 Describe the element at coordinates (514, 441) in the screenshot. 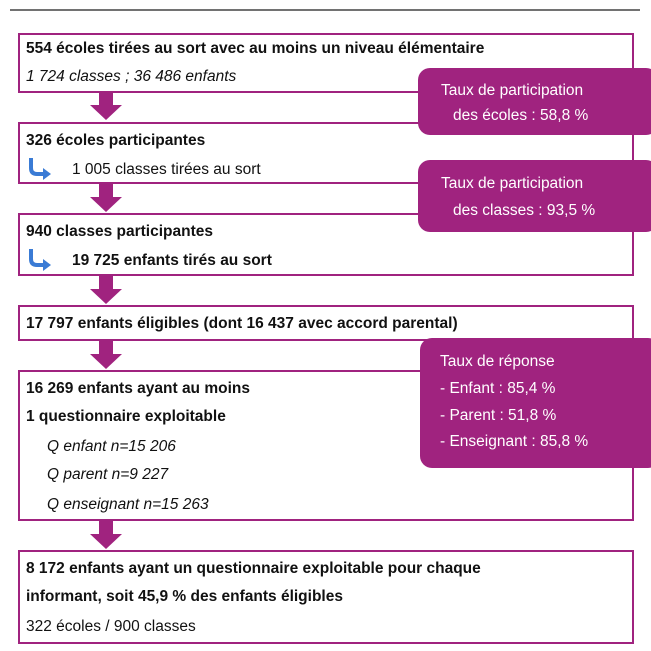

I see `callout-text: - Enseignant : 85,8 %` at that location.